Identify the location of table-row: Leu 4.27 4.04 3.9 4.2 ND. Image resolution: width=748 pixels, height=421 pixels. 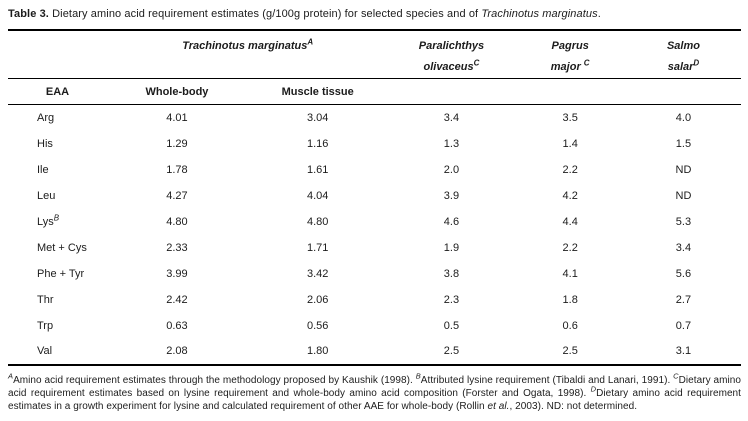
(374, 196).